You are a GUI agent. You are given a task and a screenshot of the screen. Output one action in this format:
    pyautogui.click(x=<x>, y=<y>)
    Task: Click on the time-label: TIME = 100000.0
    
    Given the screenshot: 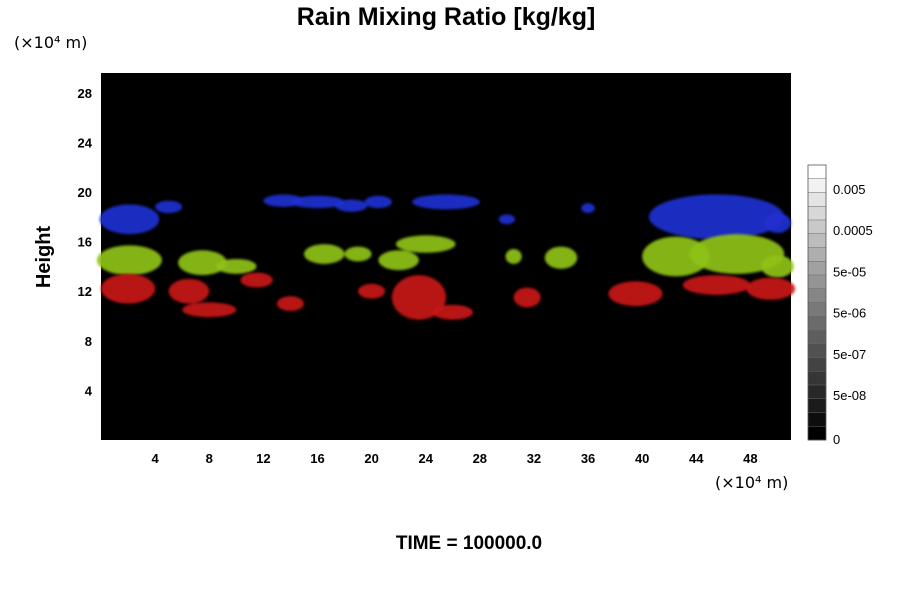 What is the action you would take?
    pyautogui.click(x=469, y=543)
    